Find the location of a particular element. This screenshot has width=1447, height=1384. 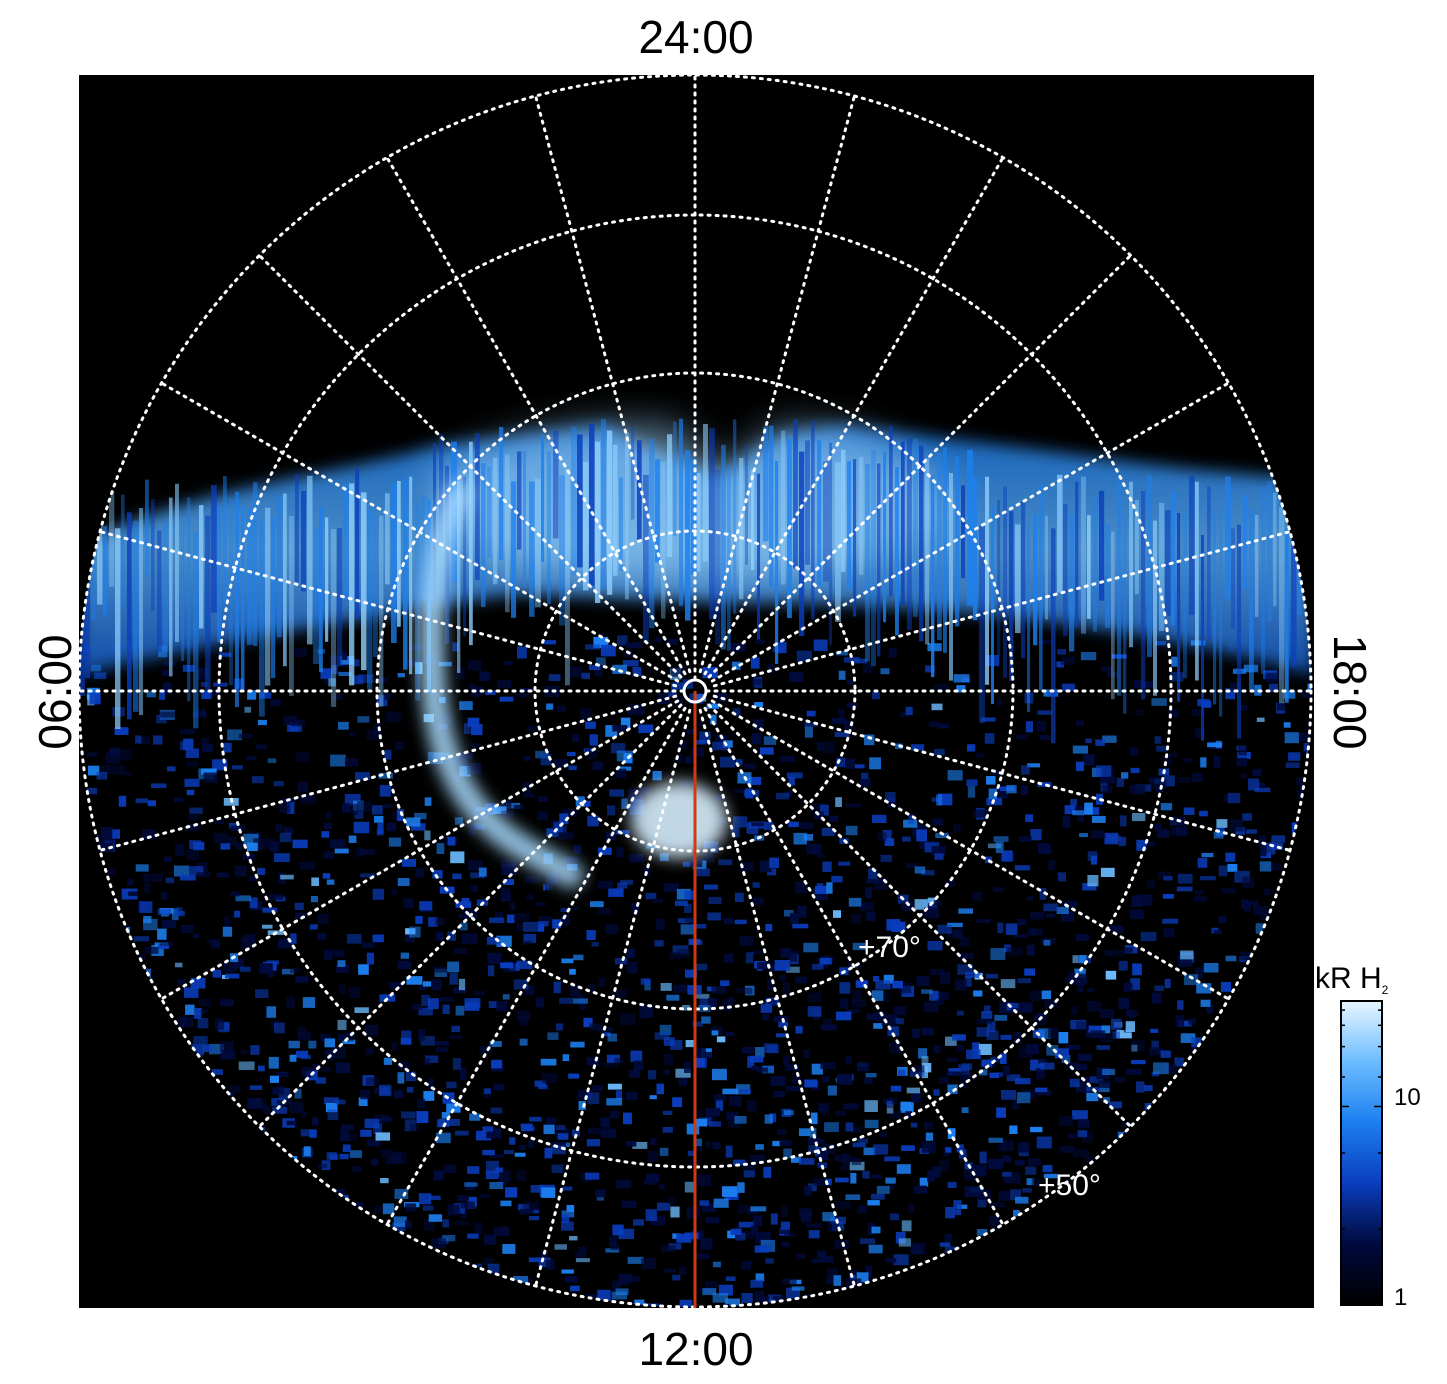

local-time-label-12: 12:00 is located at coordinates (696, 1349).